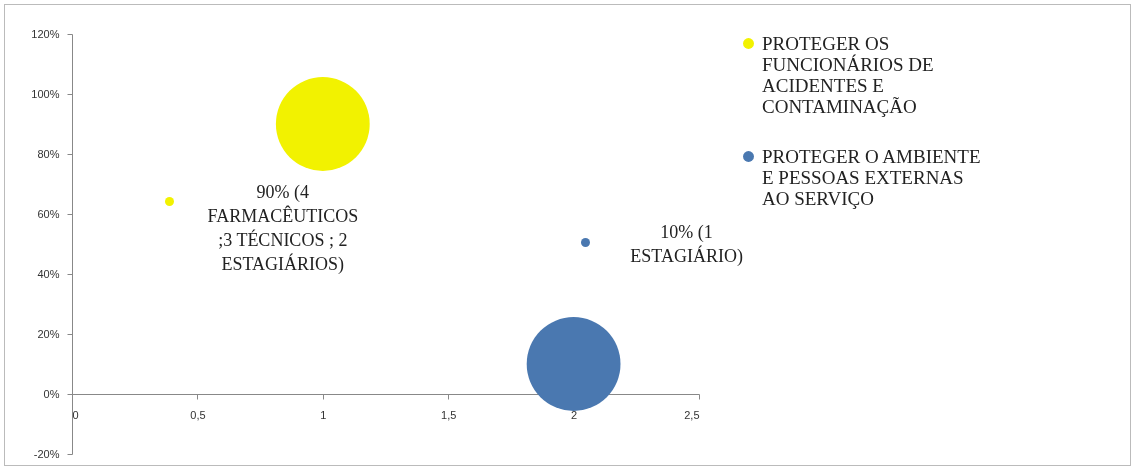 Image resolution: width=1137 pixels, height=468 pixels. What do you see at coordinates (51, 393) in the screenshot?
I see `y-tick-label: 0%` at bounding box center [51, 393].